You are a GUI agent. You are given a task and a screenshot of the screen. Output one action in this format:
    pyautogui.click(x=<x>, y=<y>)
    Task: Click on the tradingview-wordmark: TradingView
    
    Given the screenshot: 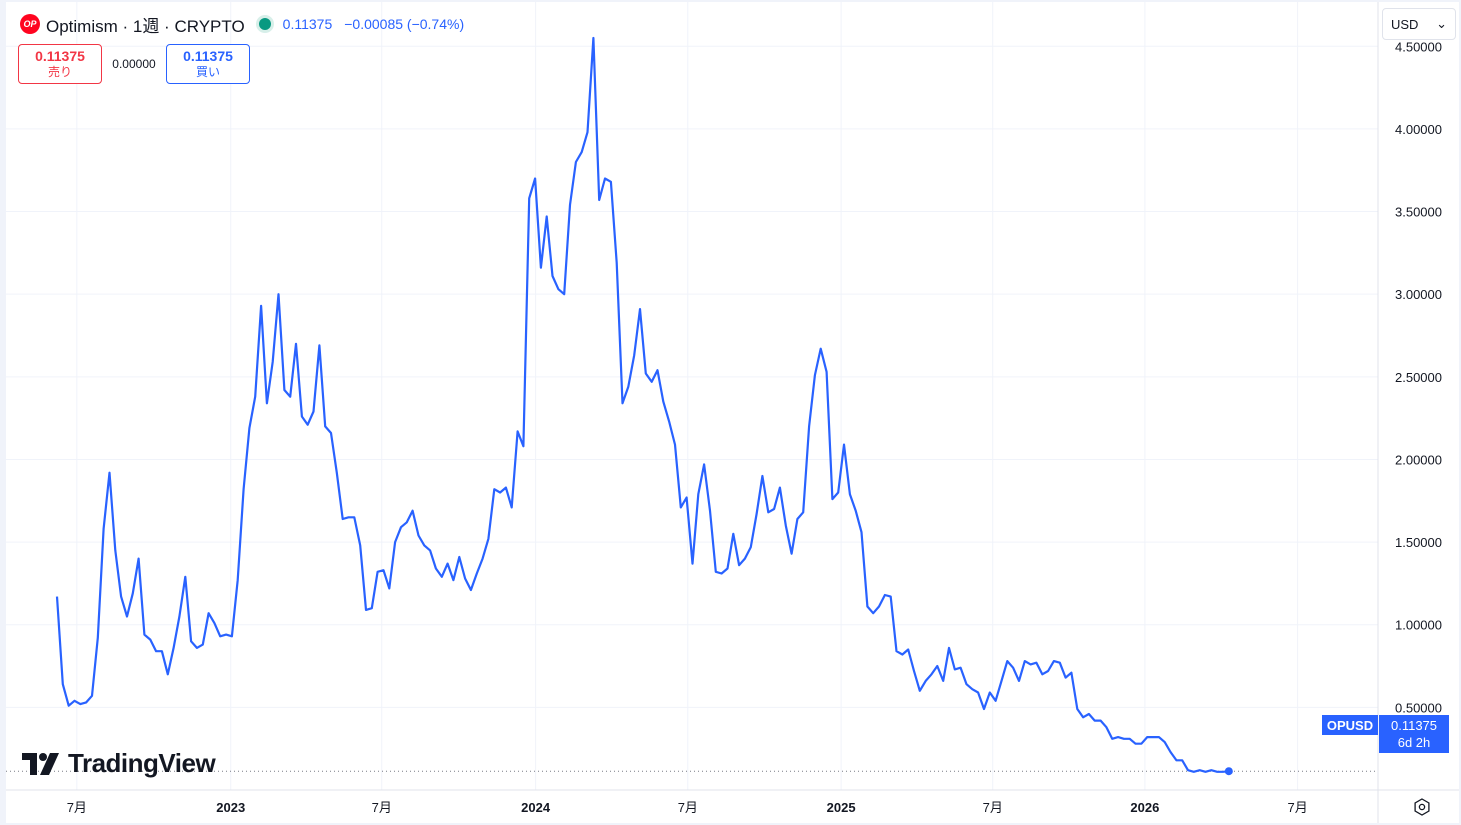 What is the action you would take?
    pyautogui.click(x=142, y=763)
    